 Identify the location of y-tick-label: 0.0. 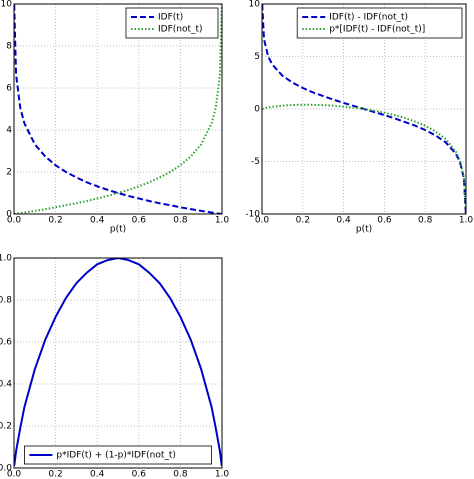
(6, 469).